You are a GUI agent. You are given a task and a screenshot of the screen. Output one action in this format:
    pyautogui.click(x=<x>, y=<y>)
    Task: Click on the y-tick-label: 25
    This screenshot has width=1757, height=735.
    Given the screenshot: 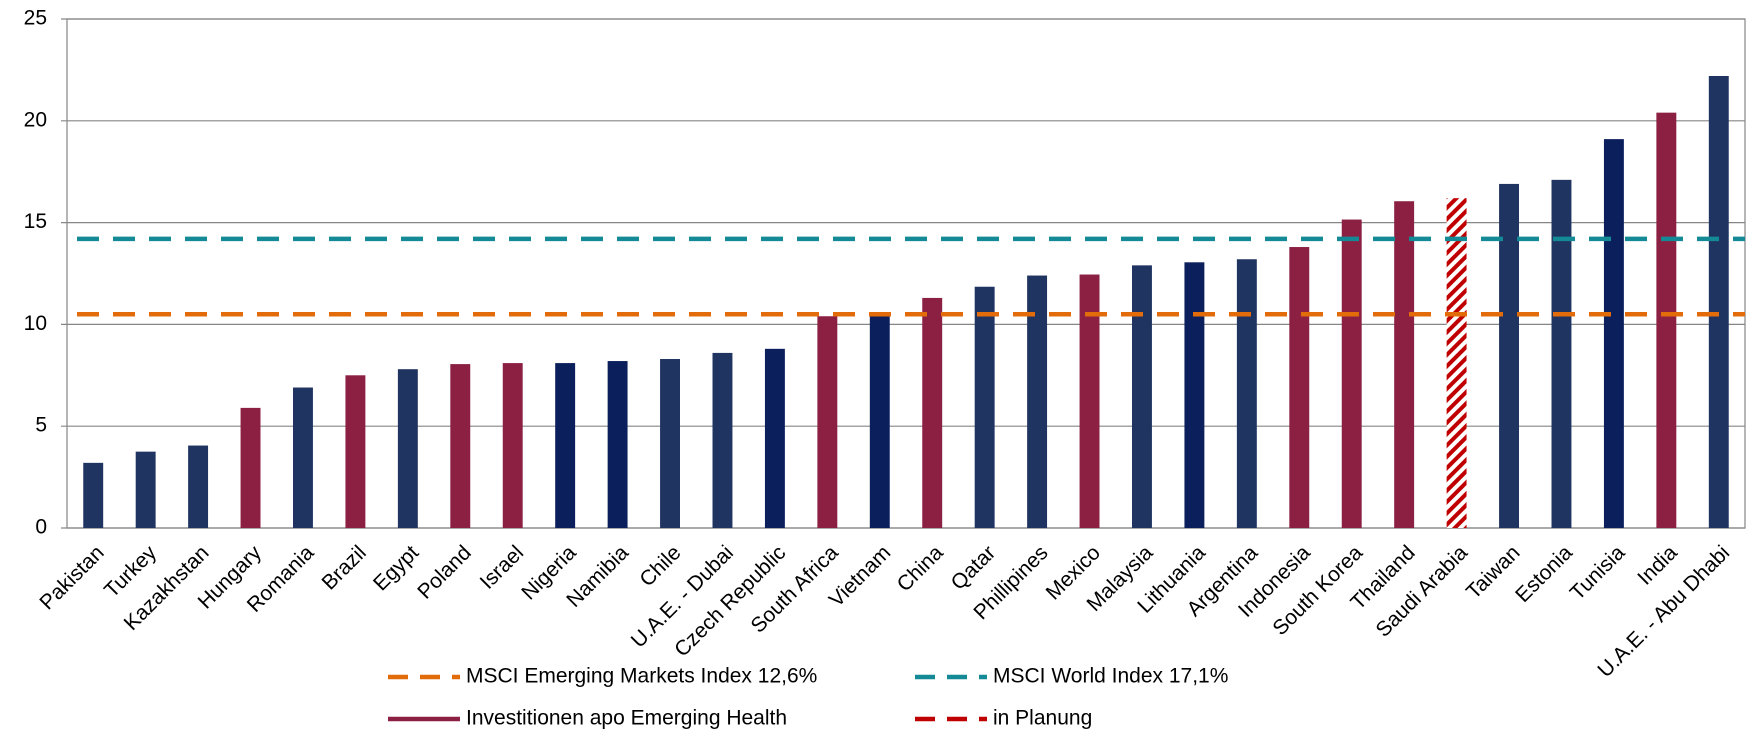 What is the action you would take?
    pyautogui.click(x=35, y=18)
    